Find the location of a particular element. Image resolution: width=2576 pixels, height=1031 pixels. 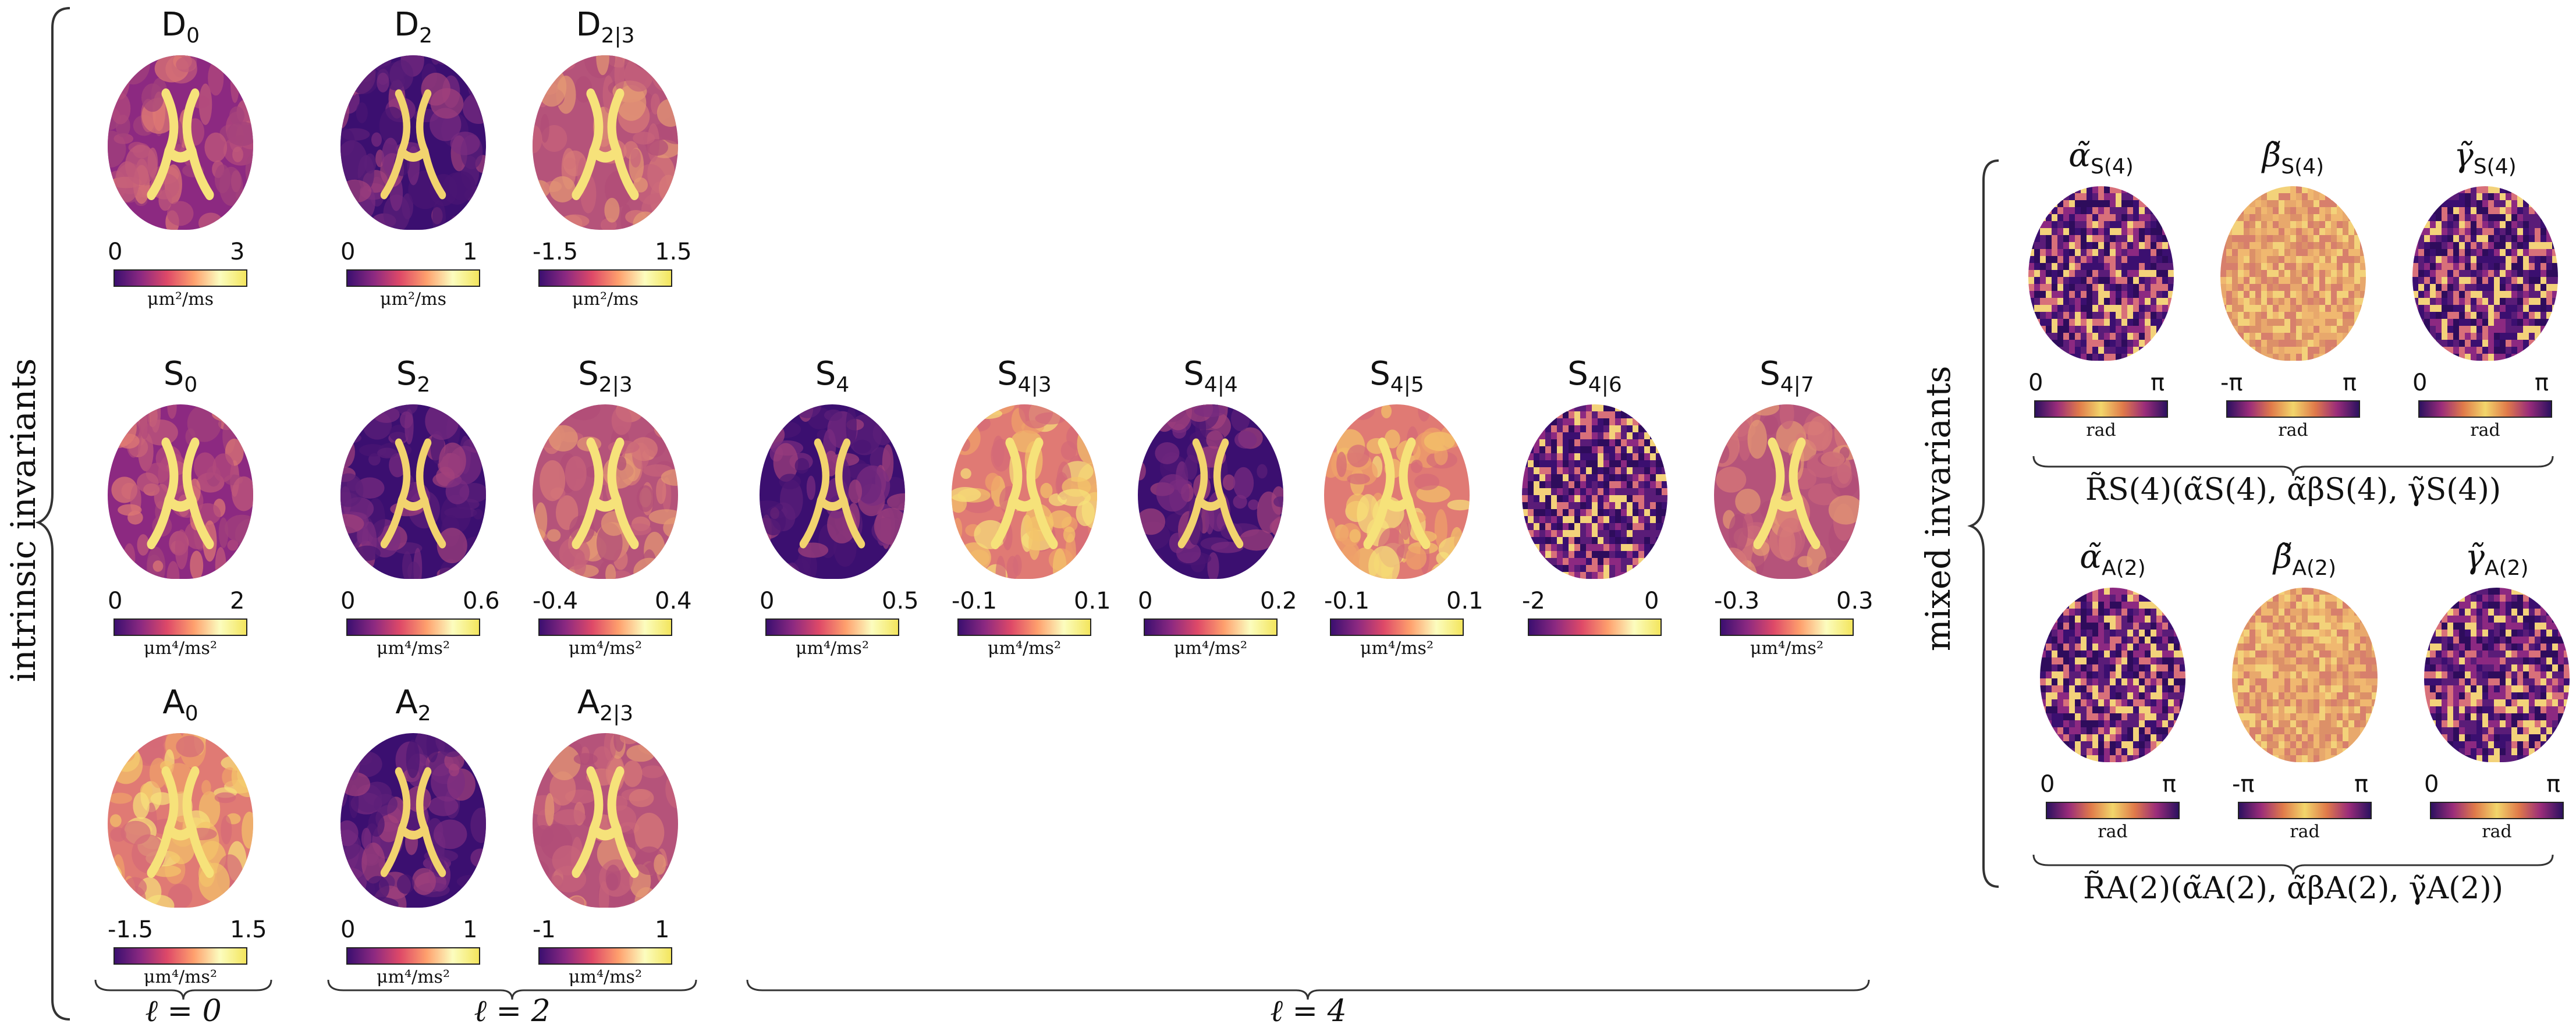

panel-title: S2 is located at coordinates (414, 376).